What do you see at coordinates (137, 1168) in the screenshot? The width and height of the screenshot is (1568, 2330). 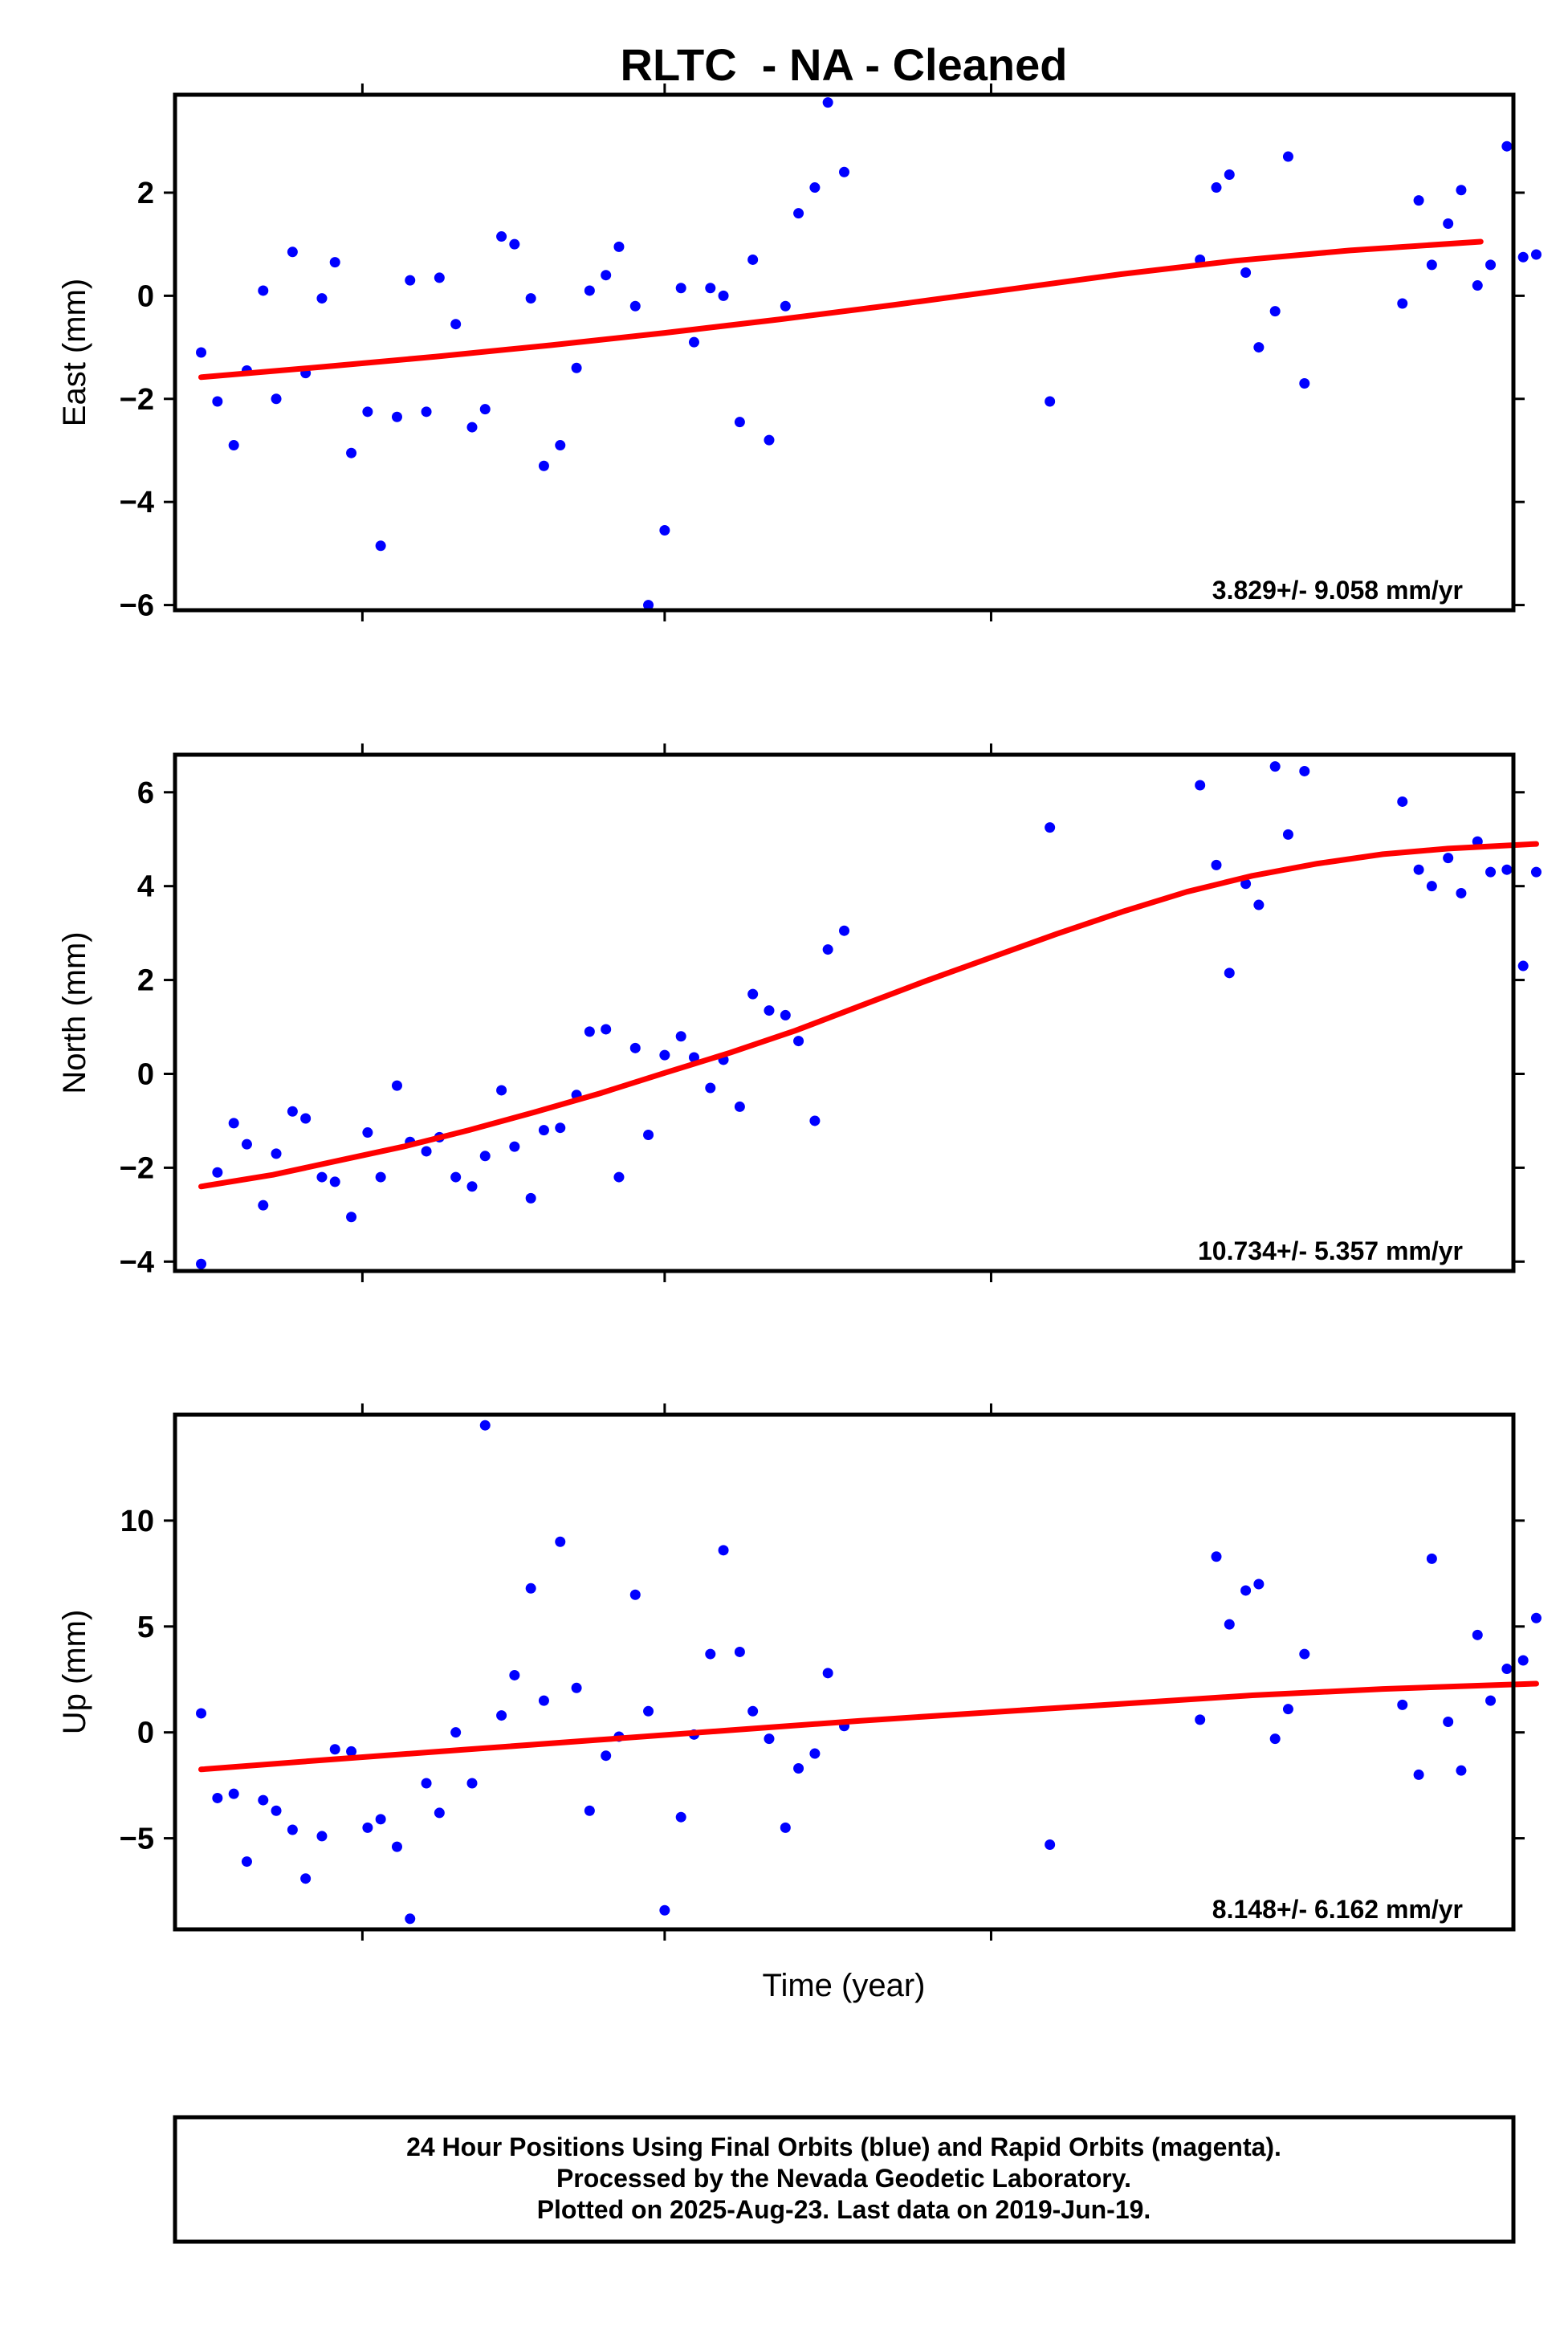 I see `y-tick-label: −2` at bounding box center [137, 1168].